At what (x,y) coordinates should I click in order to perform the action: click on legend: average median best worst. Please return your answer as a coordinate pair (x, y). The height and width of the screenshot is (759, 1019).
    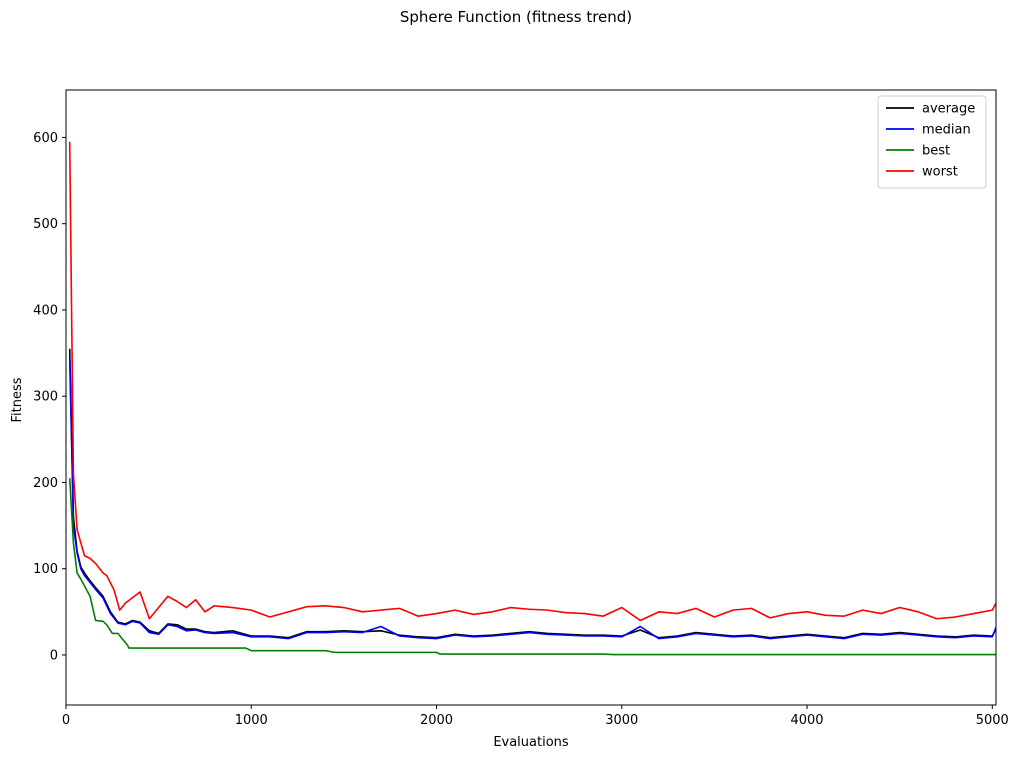
    Looking at the image, I should click on (932, 142).